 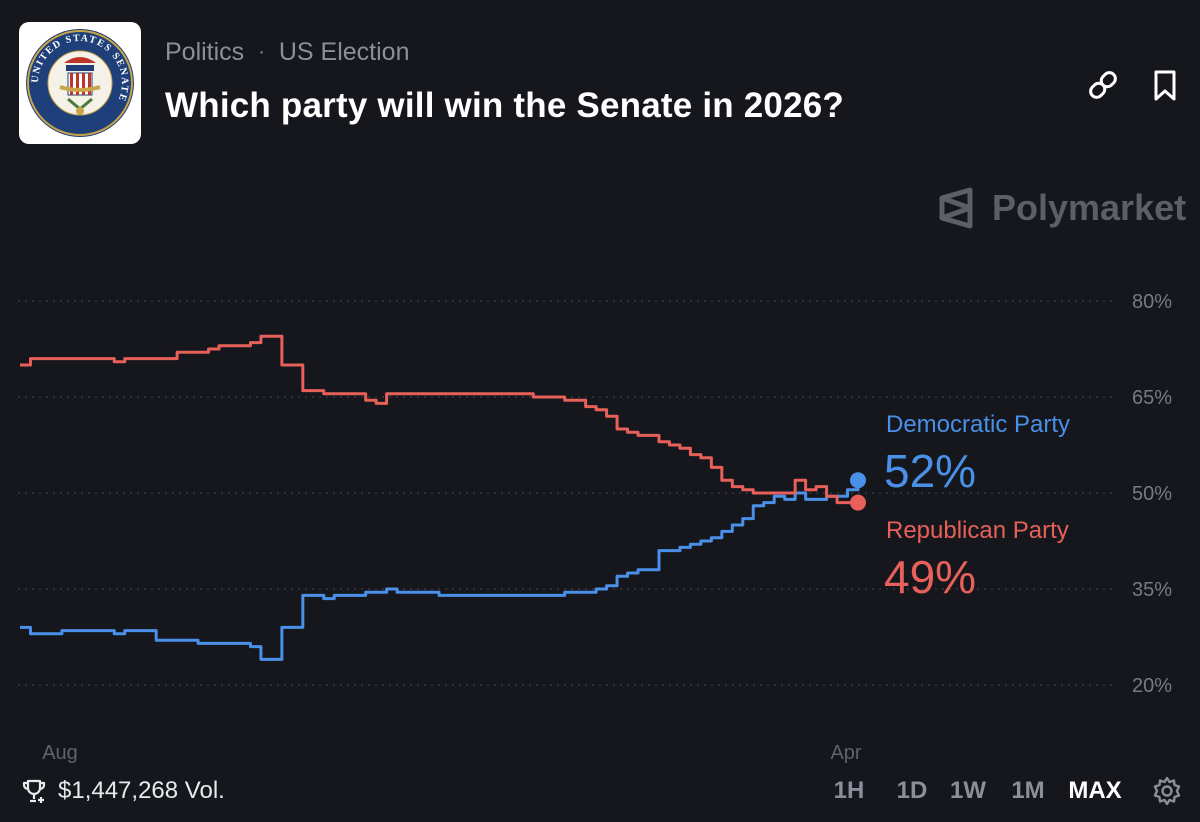 I want to click on breadcrumb-subcategory: US Election, so click(x=344, y=52).